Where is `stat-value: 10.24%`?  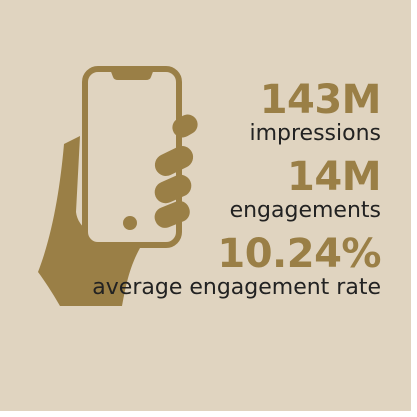
stat-value: 10.24% is located at coordinates (299, 254).